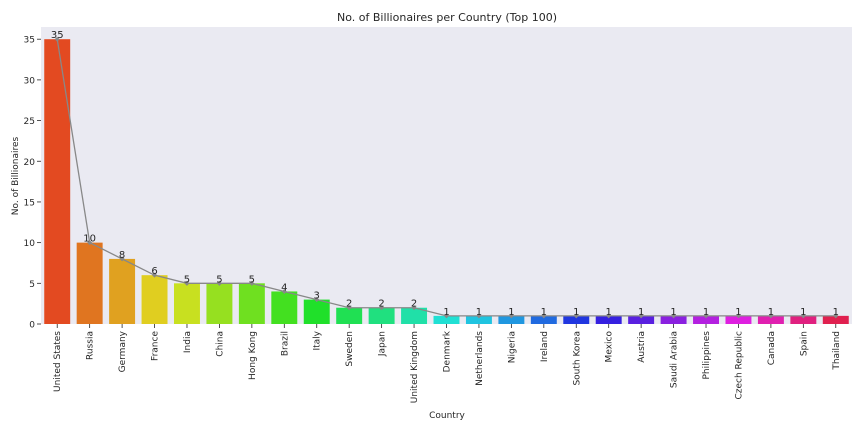  Describe the element at coordinates (123, 351) in the screenshot. I see `x-tick-label: Germany` at that location.